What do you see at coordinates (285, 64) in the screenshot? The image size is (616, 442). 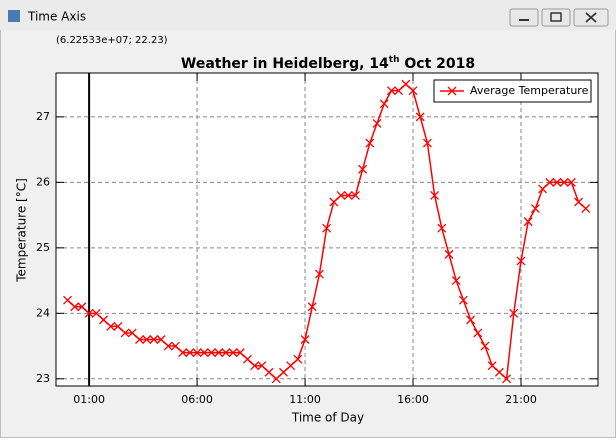 I see `title-text: Weather in Heidelberg, 14` at bounding box center [285, 64].